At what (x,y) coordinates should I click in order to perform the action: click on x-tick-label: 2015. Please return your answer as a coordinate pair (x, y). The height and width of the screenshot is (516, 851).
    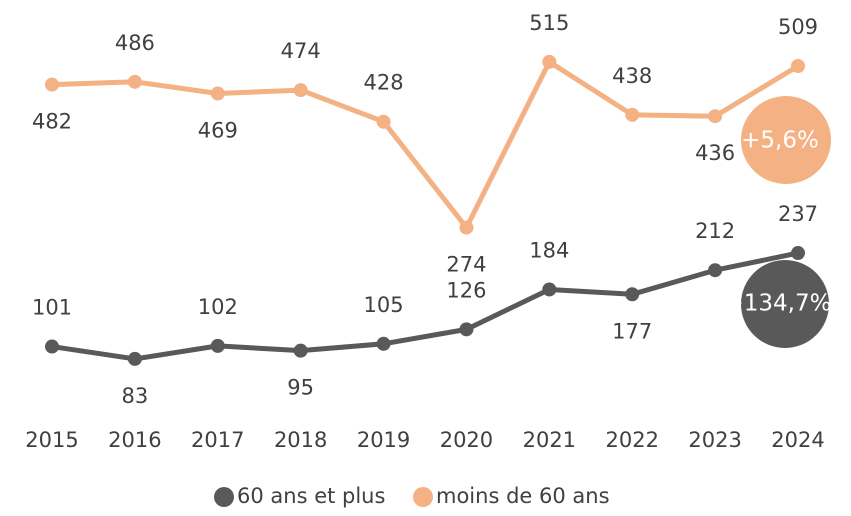
    Looking at the image, I should click on (51, 440).